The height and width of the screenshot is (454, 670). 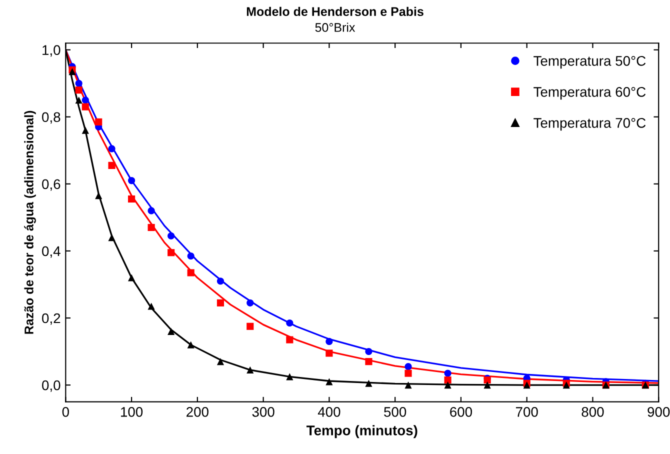 What do you see at coordinates (362, 431) in the screenshot?
I see `x-axis-title: Tempo (minutos)` at bounding box center [362, 431].